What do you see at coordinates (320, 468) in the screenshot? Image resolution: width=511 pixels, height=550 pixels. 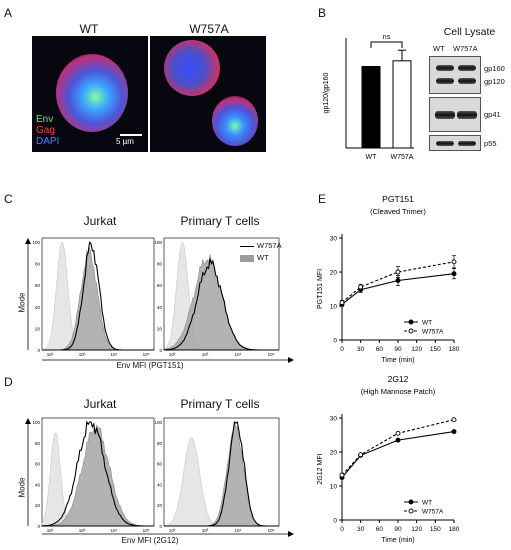 I see `g12-y-label: 2G12 MFI` at bounding box center [320, 468].